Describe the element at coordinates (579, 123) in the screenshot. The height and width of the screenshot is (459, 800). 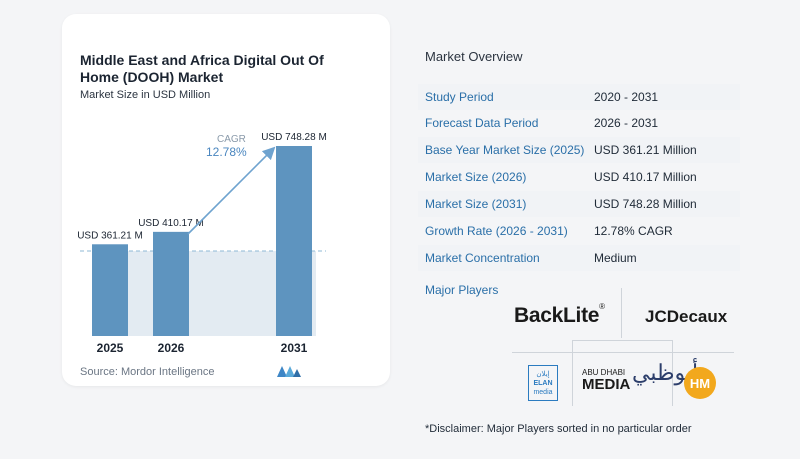
I see `overview-row: Forecast Data Period 2026 - 2031` at that location.